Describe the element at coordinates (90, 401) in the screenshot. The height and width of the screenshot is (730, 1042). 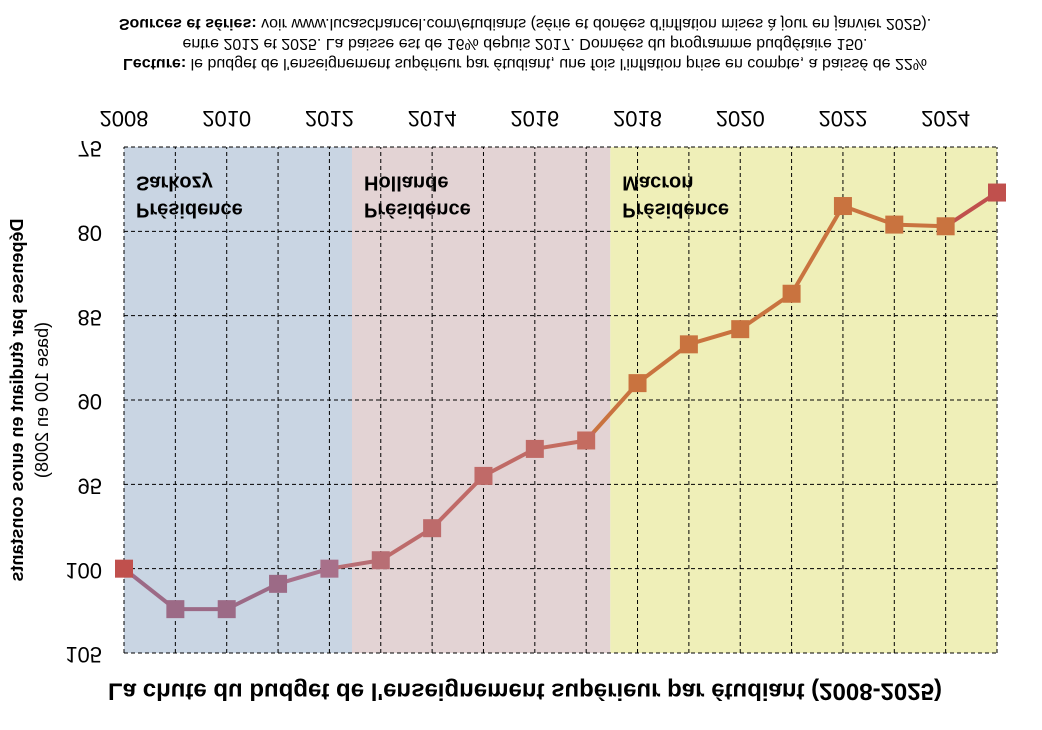
I see `y-tick-label: 90` at that location.